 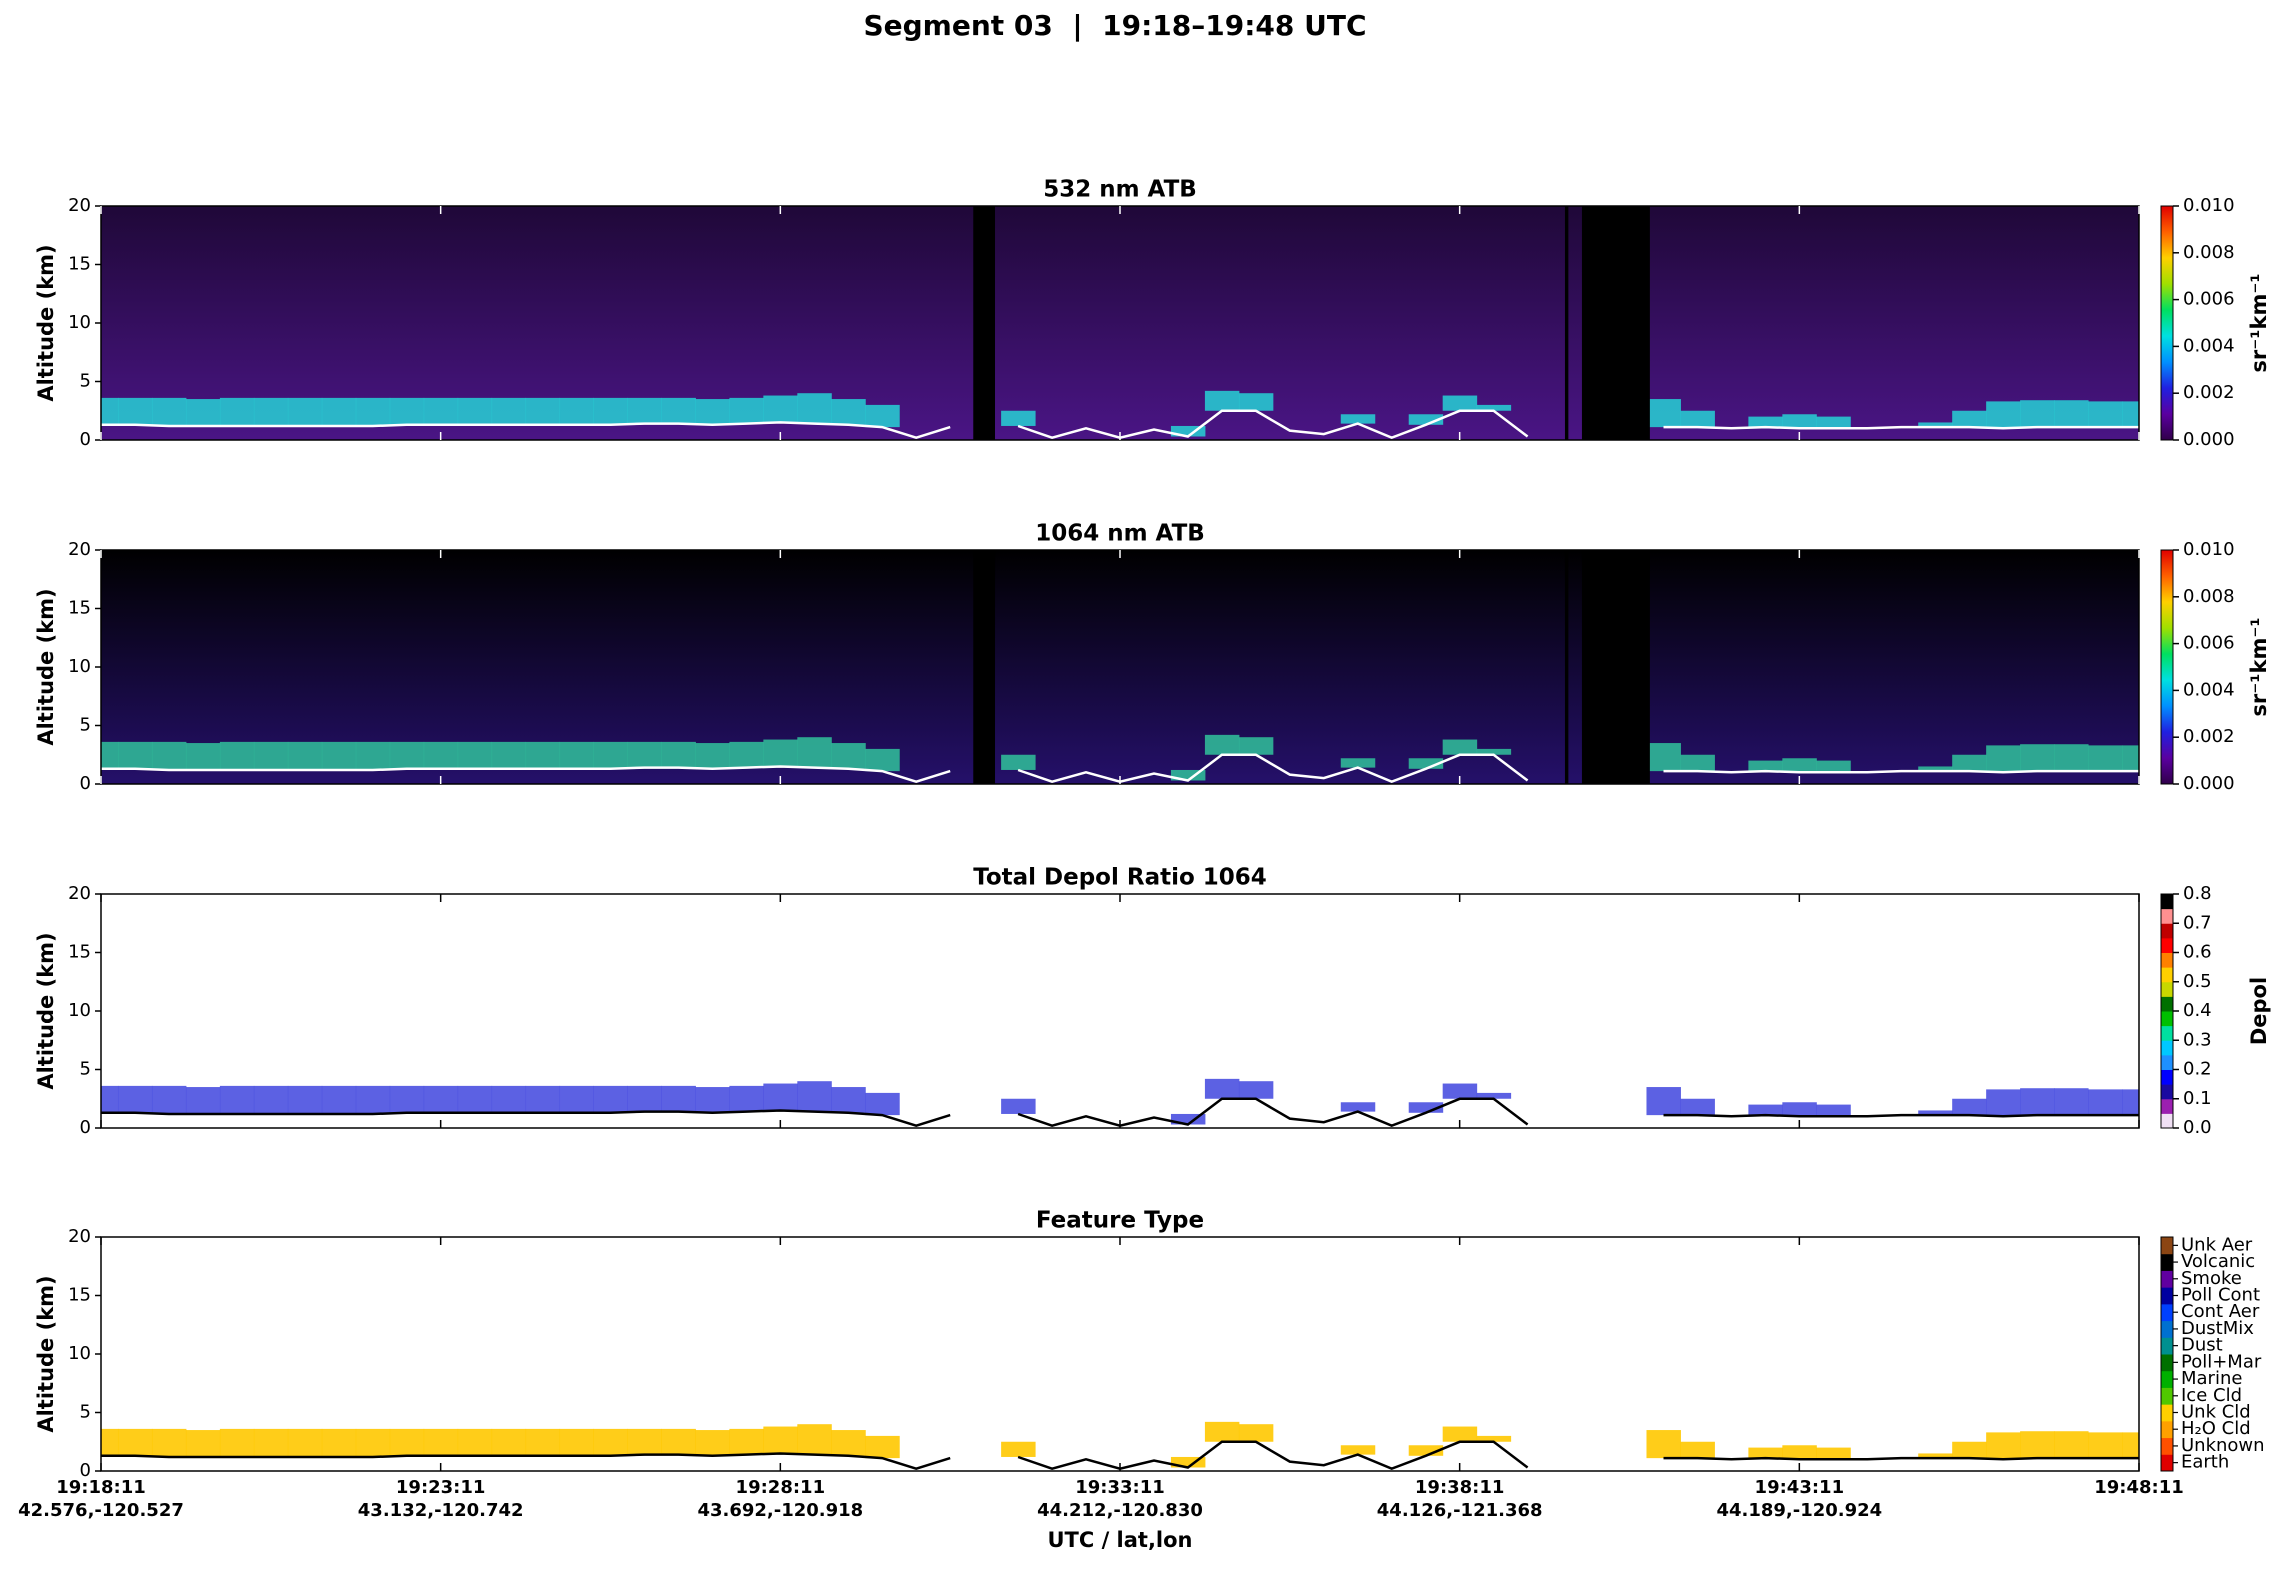 I want to click on colorbar-label: sr⁻¹km⁻¹, so click(x=2259, y=322).